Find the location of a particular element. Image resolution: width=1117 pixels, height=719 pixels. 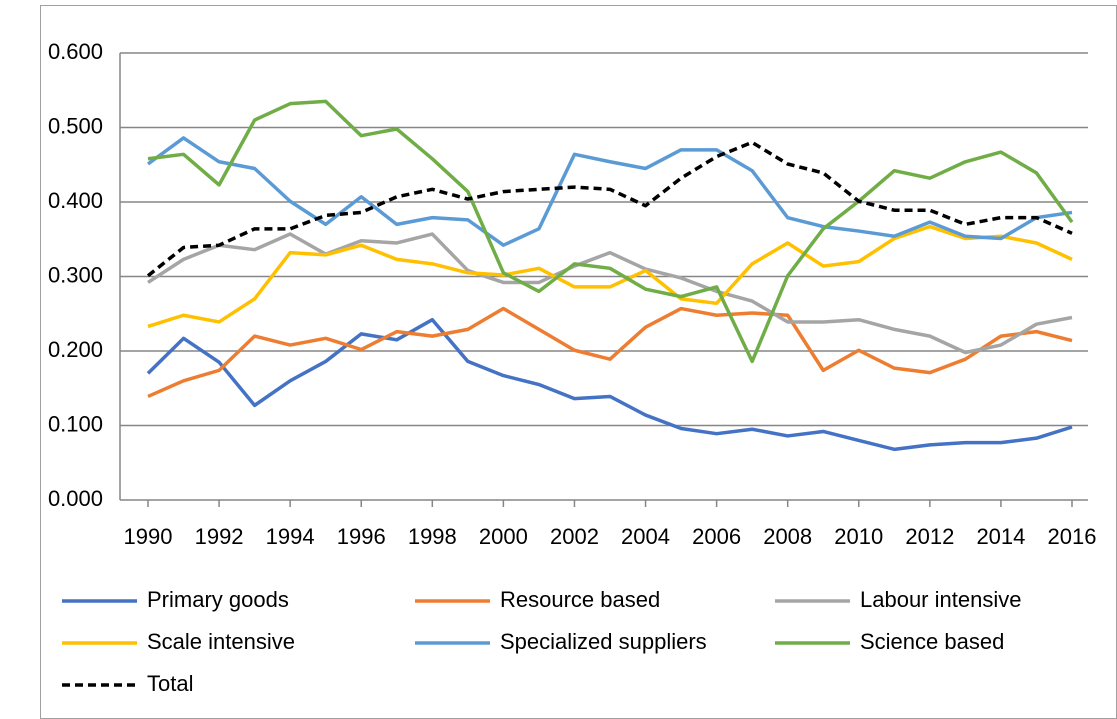

legend-label: Science based is located at coordinates (932, 641).